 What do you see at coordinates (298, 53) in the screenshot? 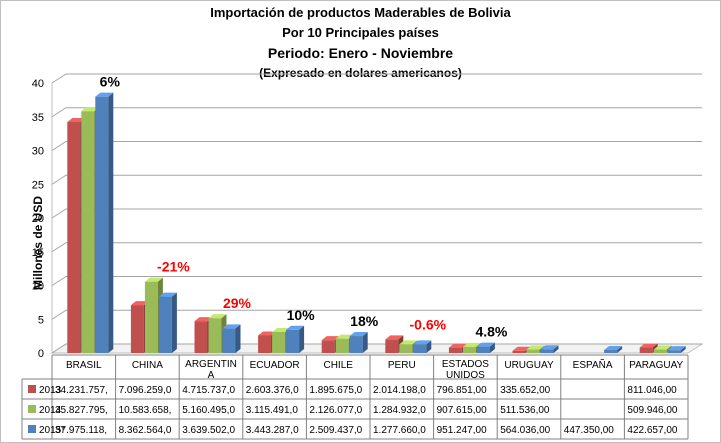
I see `period-prefix: Periodo:` at bounding box center [298, 53].